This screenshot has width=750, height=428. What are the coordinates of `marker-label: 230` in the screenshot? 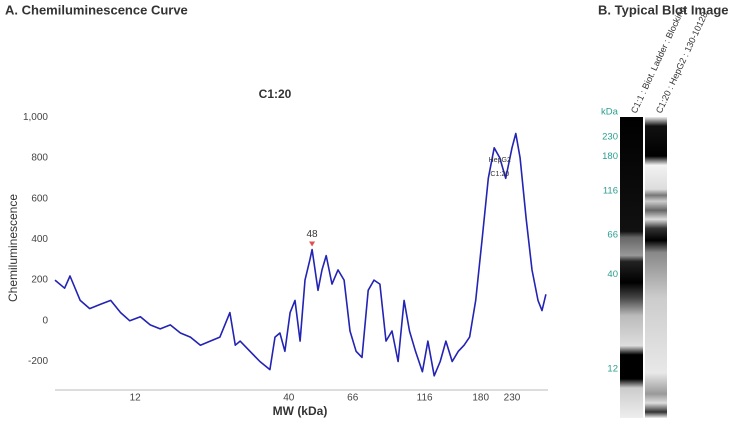 It's located at (610, 137).